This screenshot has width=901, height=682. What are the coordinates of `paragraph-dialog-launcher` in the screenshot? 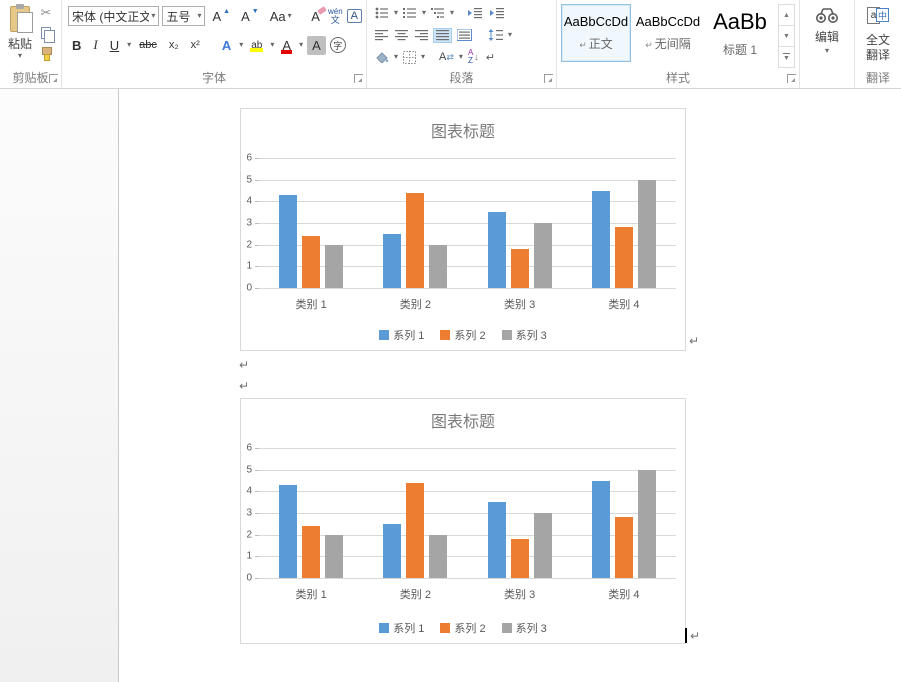 It's located at (548, 78).